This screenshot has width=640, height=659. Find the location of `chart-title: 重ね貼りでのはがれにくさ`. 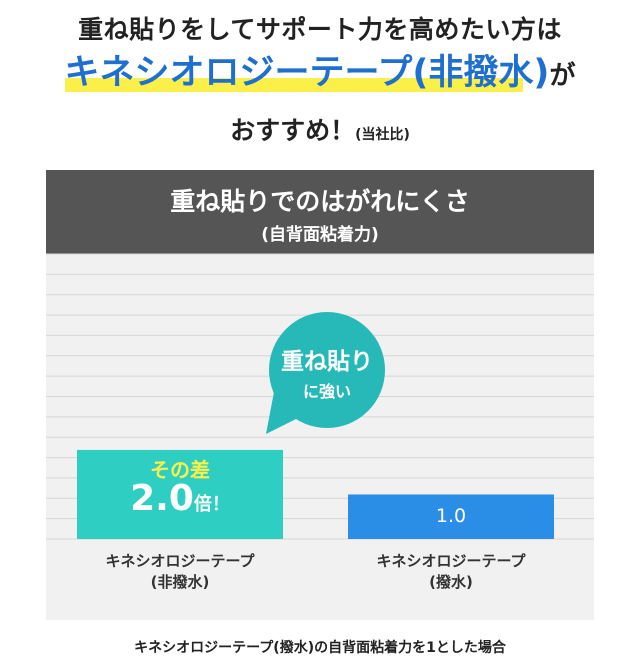

chart-title: 重ね貼りでのはがれにくさ is located at coordinates (320, 201).